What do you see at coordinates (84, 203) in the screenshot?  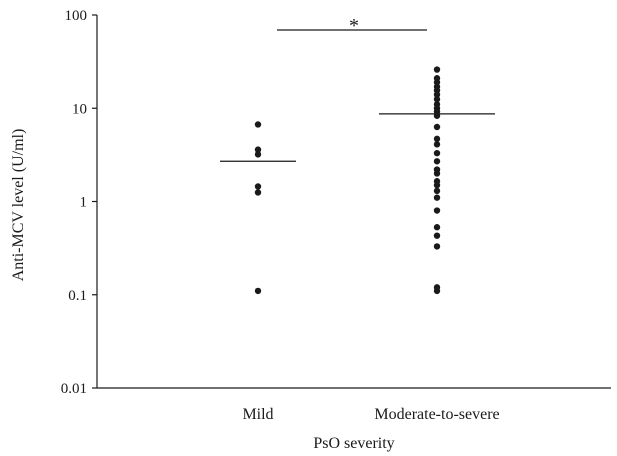 I see `y-tick-label: 1` at bounding box center [84, 203].